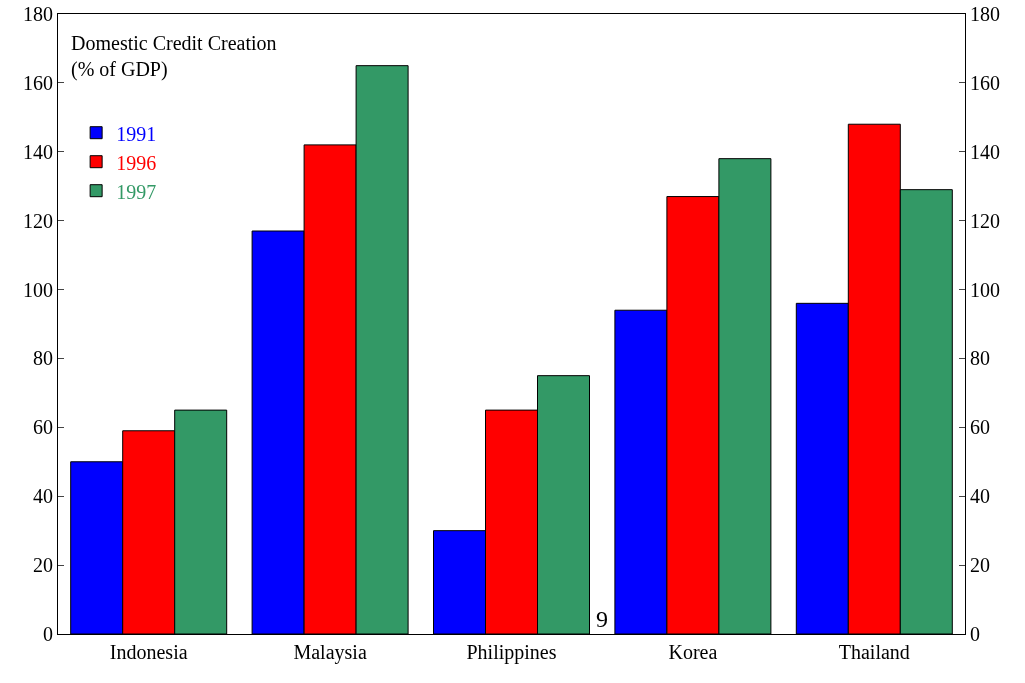  Describe the element at coordinates (975, 634) in the screenshot. I see `y2-tick-label: 0` at that location.